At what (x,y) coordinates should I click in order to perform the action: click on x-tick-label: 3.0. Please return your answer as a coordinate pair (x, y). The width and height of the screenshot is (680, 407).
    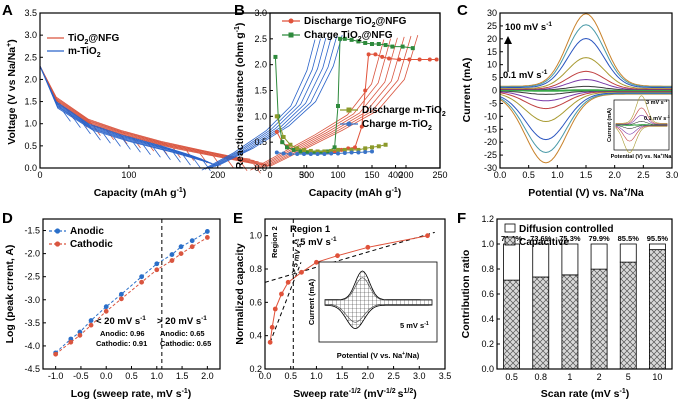
    Looking at the image, I should click on (419, 376).